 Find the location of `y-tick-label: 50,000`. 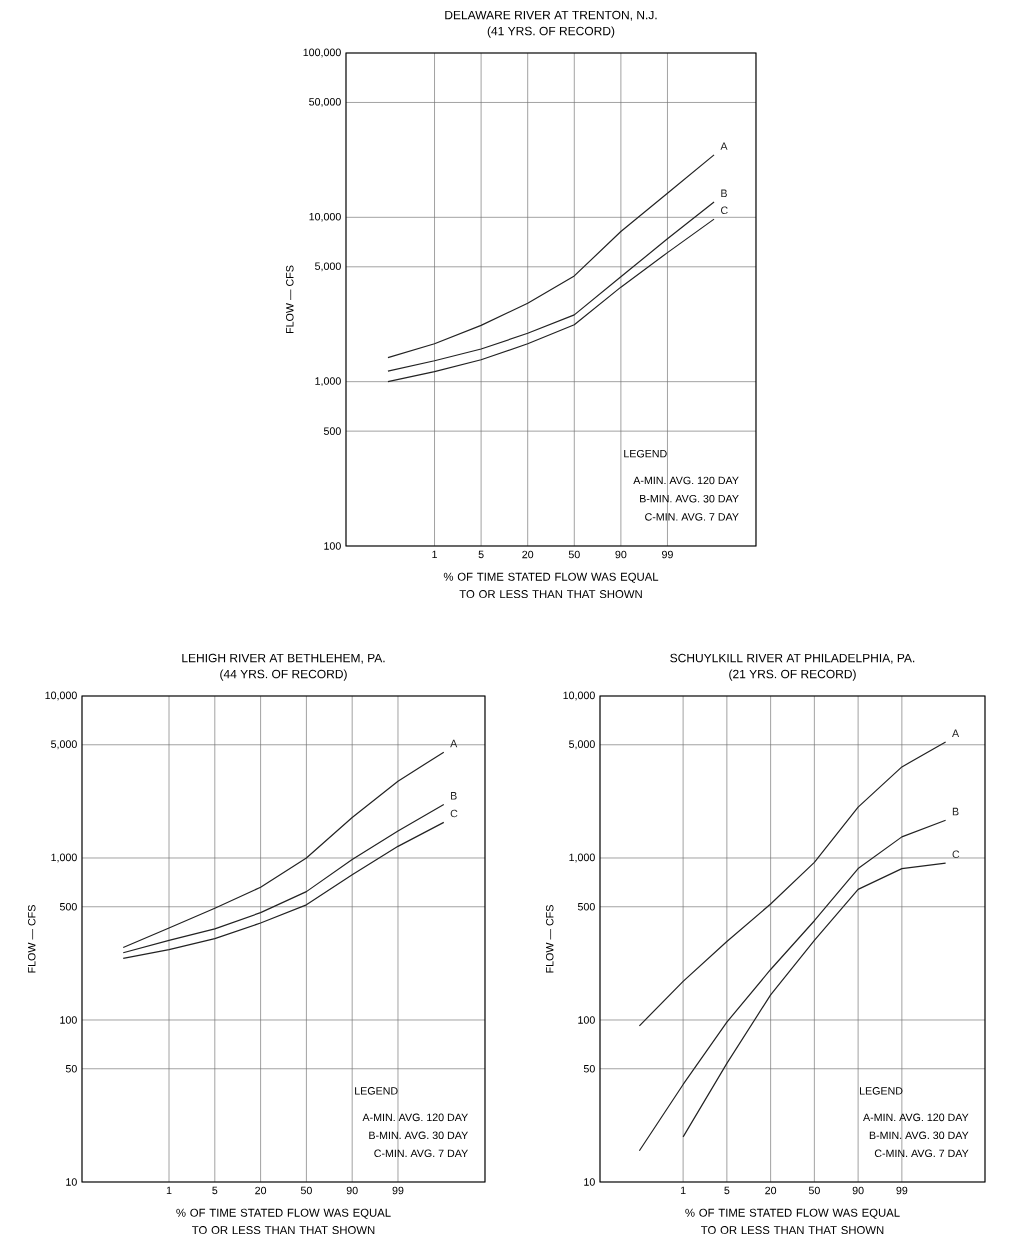

y-tick-label: 50,000 is located at coordinates (325, 102).